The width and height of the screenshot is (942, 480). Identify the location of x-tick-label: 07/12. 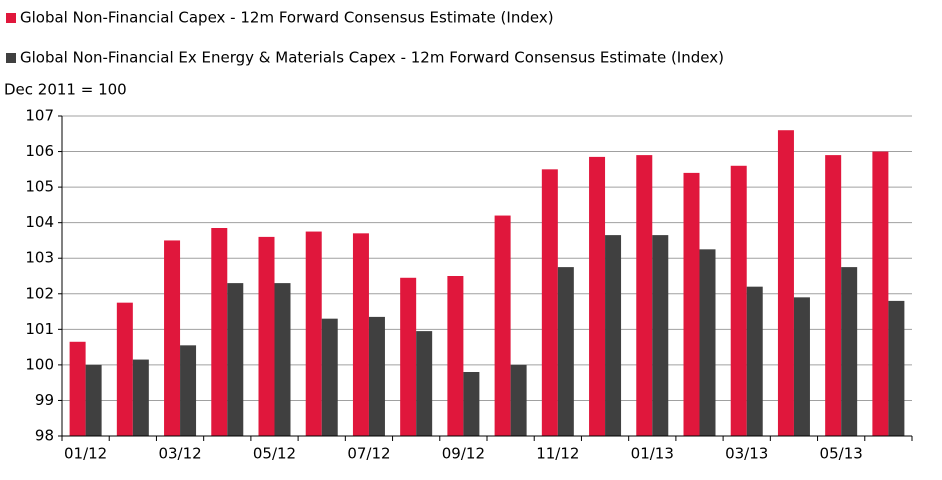
(368, 454).